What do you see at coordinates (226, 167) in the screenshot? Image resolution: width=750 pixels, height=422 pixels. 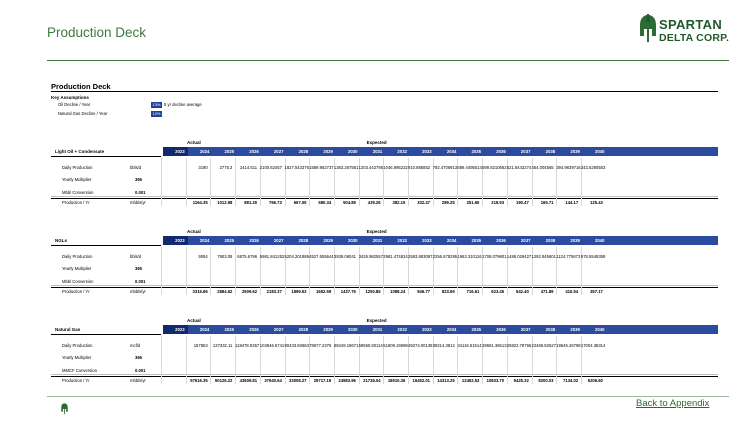 I see `daily-production-cell: 2775.3` at bounding box center [226, 167].